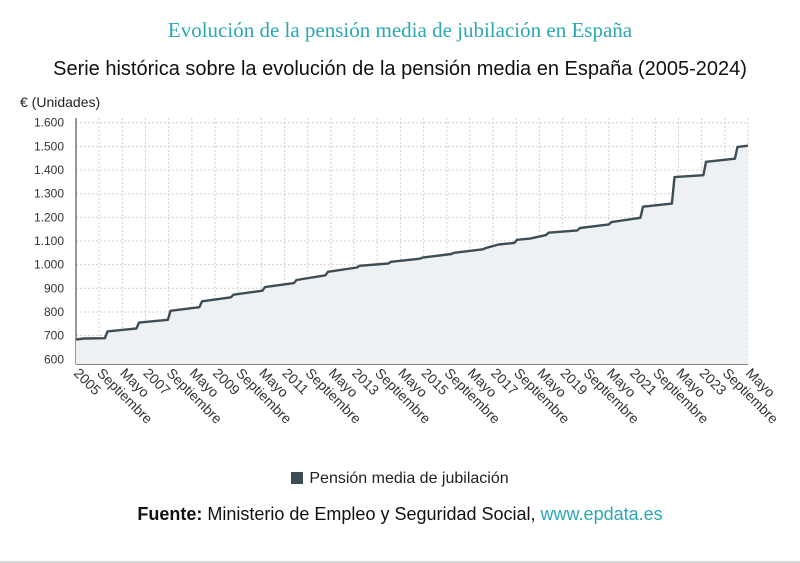 This screenshot has height=563, width=800. What do you see at coordinates (49, 265) in the screenshot?
I see `y-tick-label: 1.000` at bounding box center [49, 265].